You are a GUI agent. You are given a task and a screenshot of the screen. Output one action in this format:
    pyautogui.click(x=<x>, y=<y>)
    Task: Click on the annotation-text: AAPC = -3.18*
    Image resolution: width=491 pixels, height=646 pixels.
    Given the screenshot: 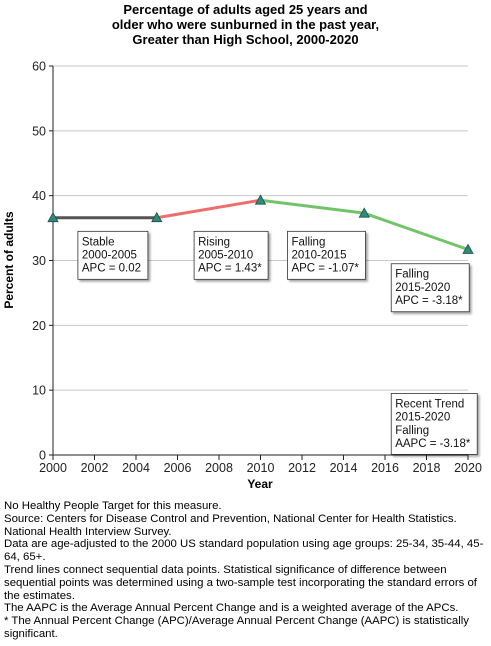 What is the action you would take?
    pyautogui.click(x=433, y=444)
    